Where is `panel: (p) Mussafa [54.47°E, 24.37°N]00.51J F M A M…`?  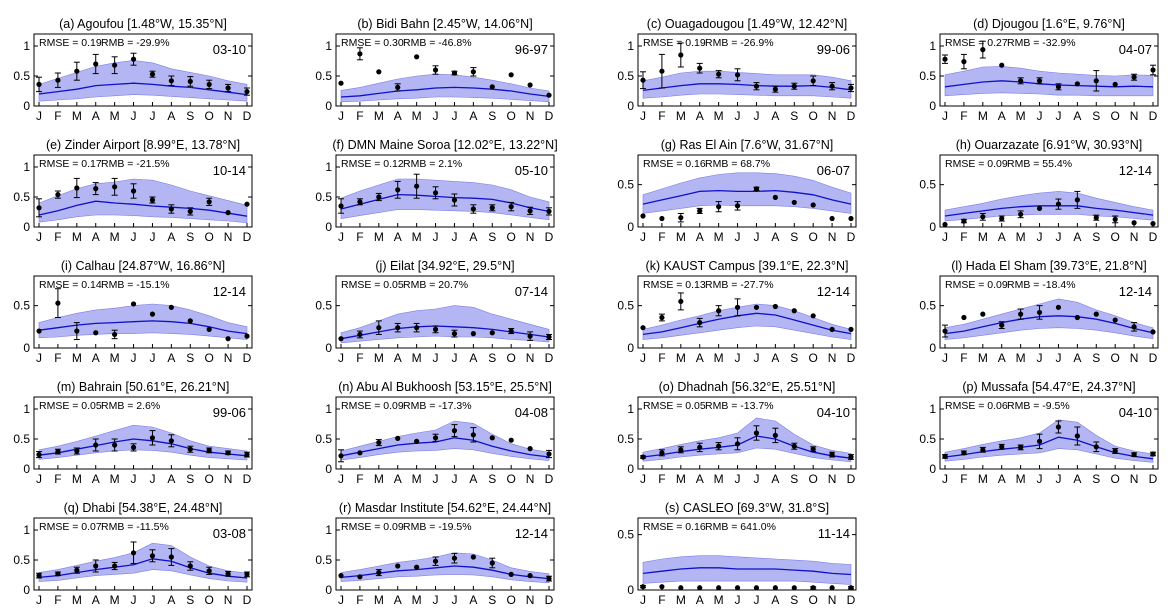 panel: (p) Mussafa [54.47°E, 24.37°N]00.51J F M A M… is located at coordinates (1039, 433).